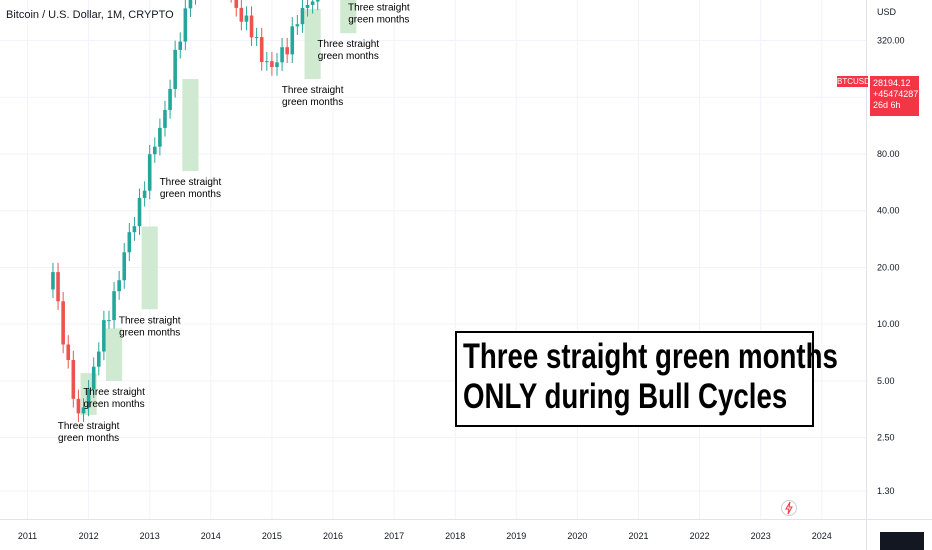 Image resolution: width=932 pixels, height=550 pixels. What do you see at coordinates (89, 536) in the screenshot?
I see `x-tick-label: 2012` at bounding box center [89, 536].